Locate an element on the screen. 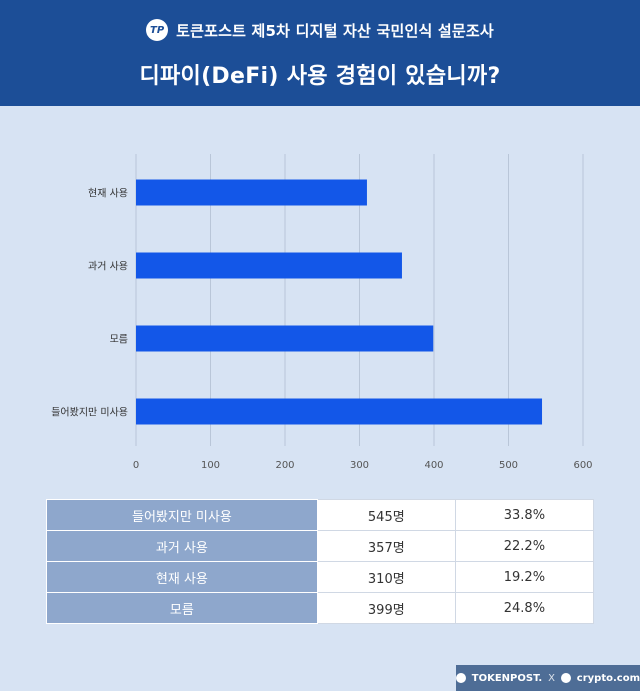 The width and height of the screenshot is (640, 691). tokenpost-logo-icon: TP is located at coordinates (157, 30).